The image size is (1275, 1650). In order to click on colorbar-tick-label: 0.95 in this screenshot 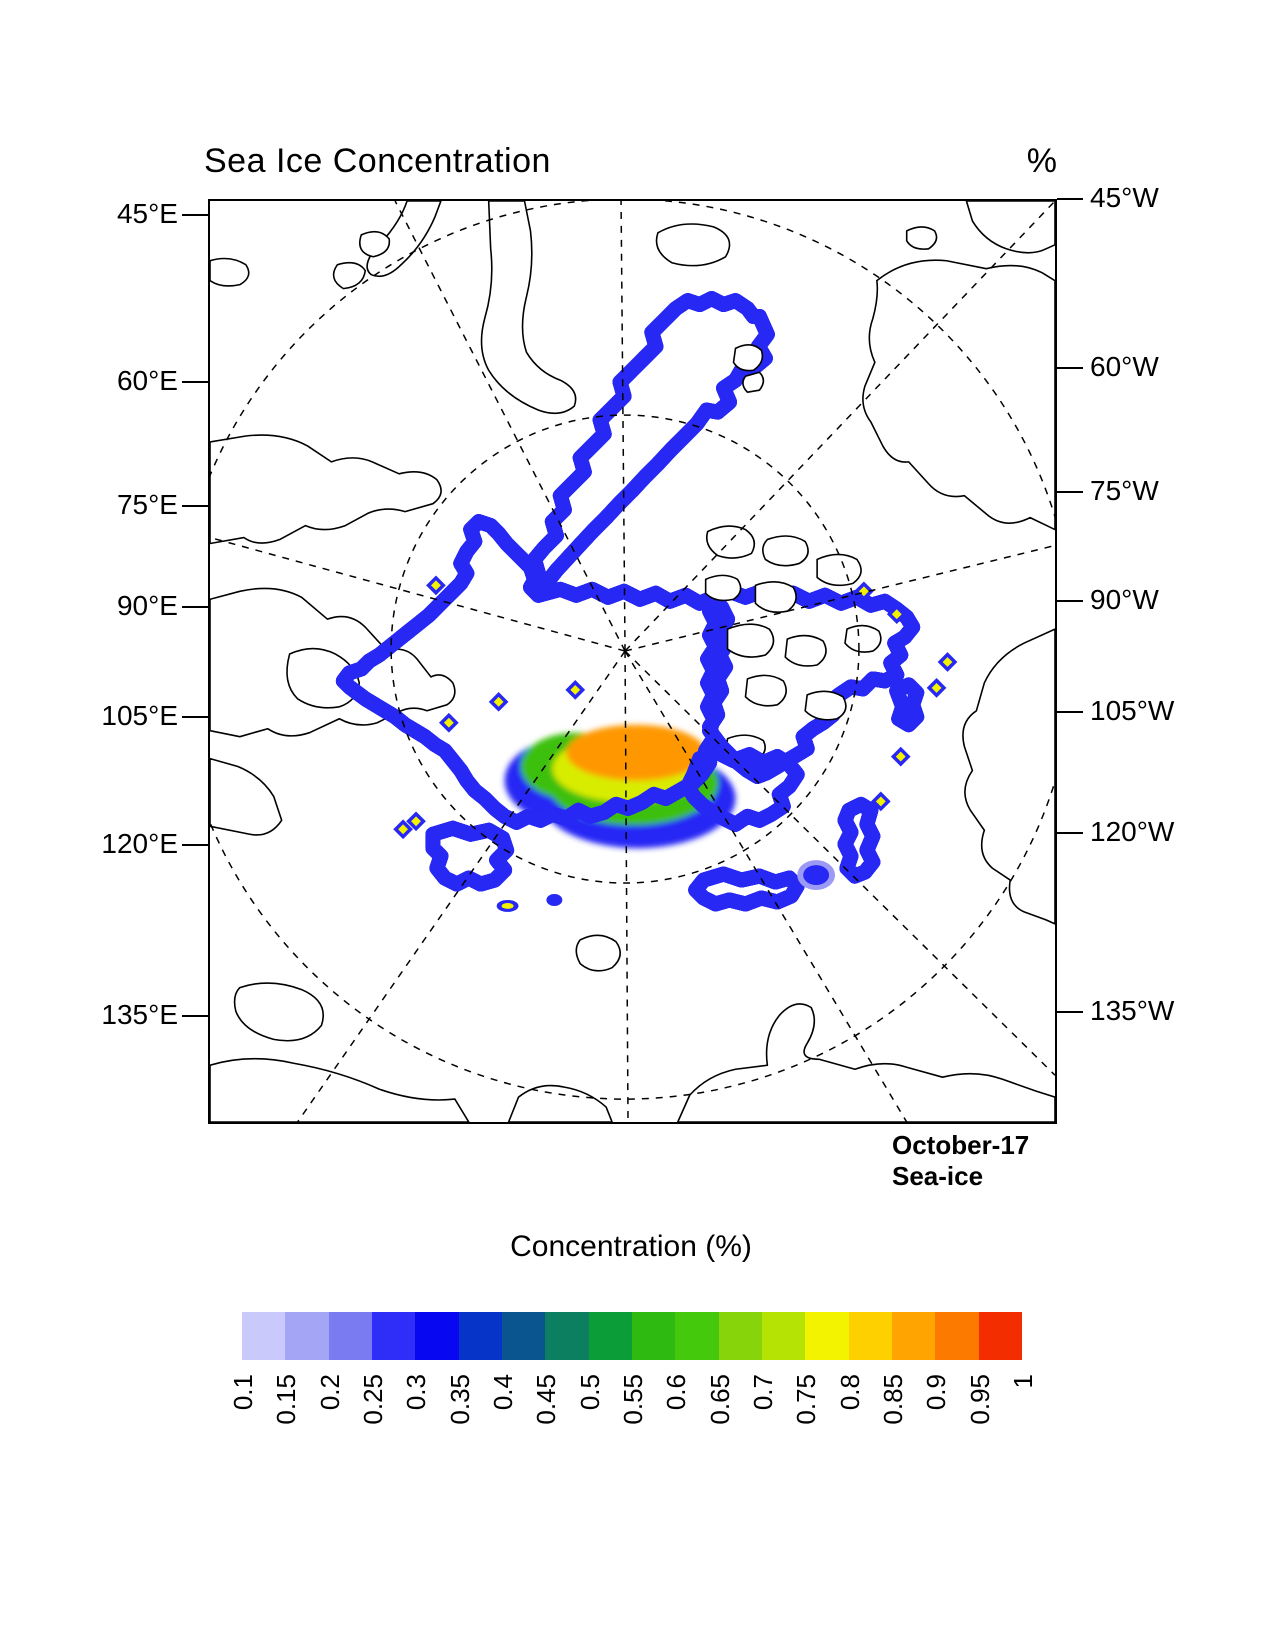, I will do `click(979, 1399)`.